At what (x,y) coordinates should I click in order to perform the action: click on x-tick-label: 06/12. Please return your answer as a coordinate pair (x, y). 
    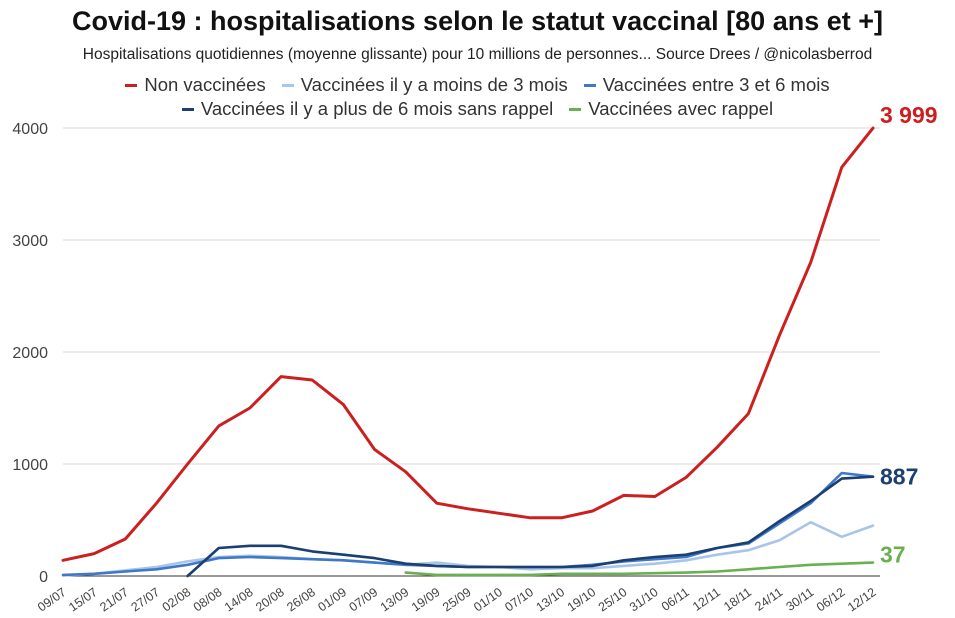
    Looking at the image, I should click on (831, 599).